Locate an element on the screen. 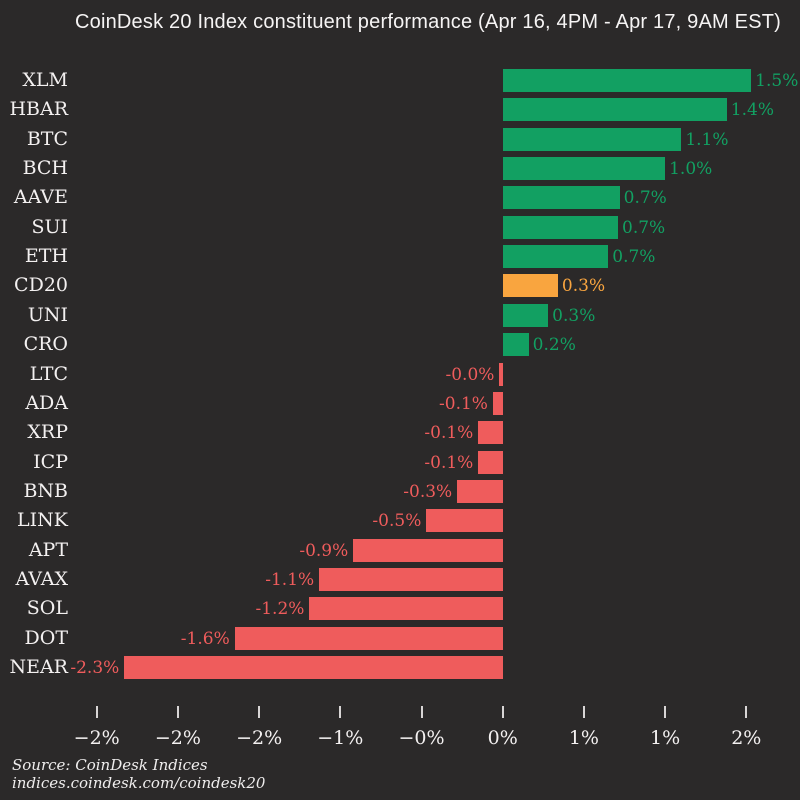 Image resolution: width=800 pixels, height=800 pixels. category-label: BCH is located at coordinates (45, 168).